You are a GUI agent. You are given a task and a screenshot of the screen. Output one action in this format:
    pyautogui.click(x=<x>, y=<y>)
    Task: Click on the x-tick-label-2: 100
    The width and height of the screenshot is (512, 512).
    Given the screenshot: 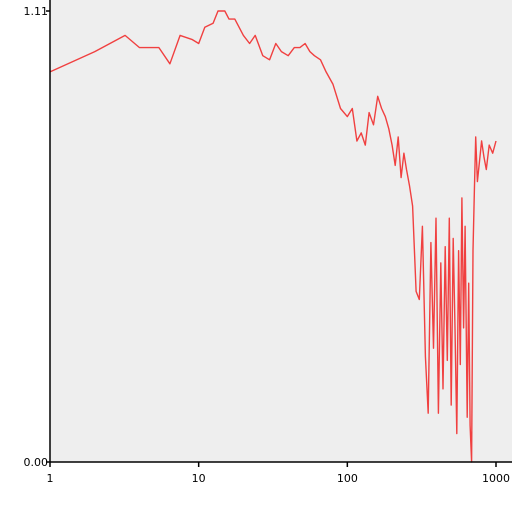 What is the action you would take?
    pyautogui.click(x=347, y=478)
    